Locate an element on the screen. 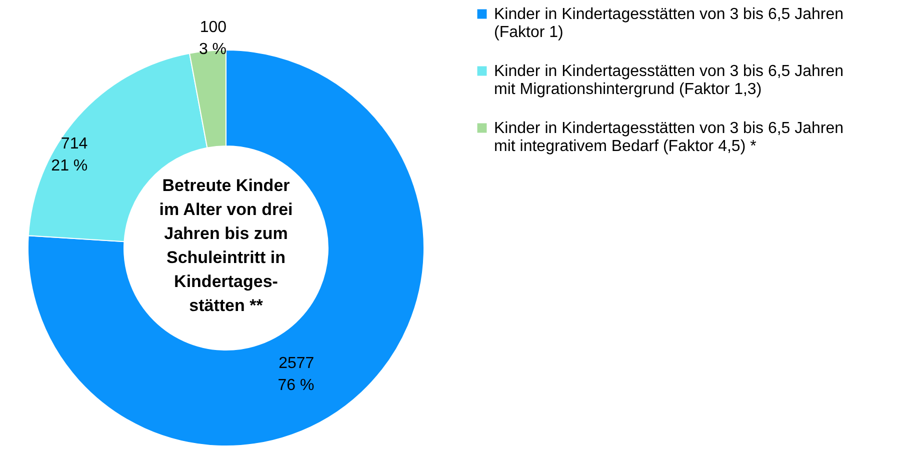 The width and height of the screenshot is (915, 456). legend-label: Kinder in Kindertagesstätten von 3 bis 6,5 Jahren (Faktor 1) is located at coordinates (669, 23).